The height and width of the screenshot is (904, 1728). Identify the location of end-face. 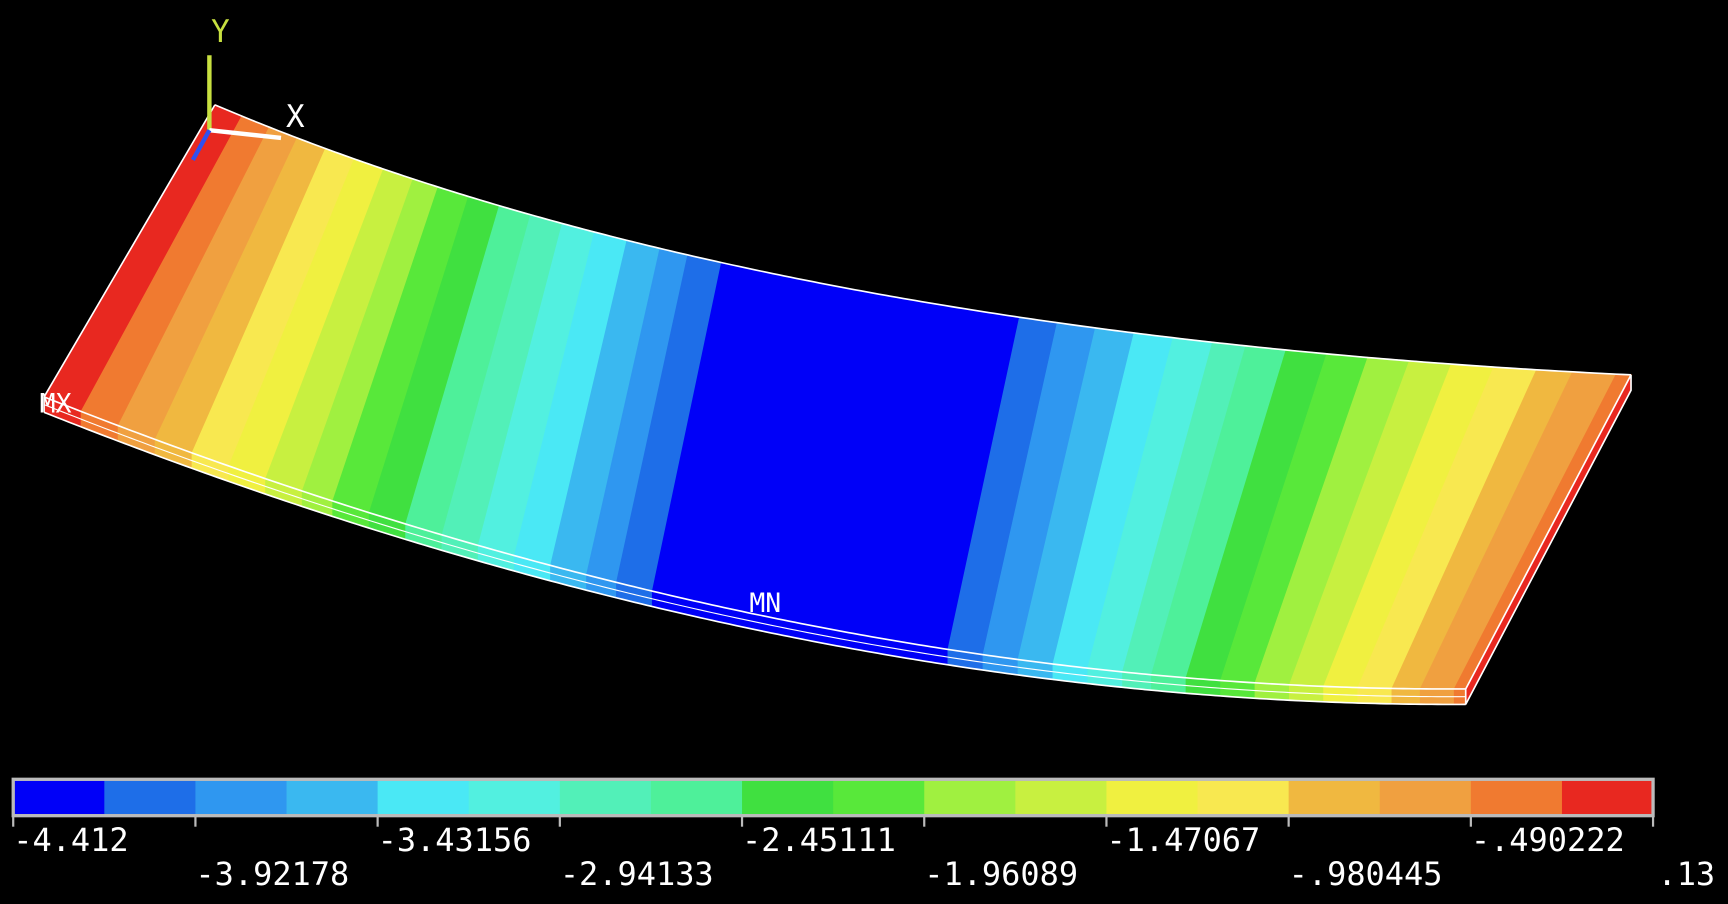
(1548, 539).